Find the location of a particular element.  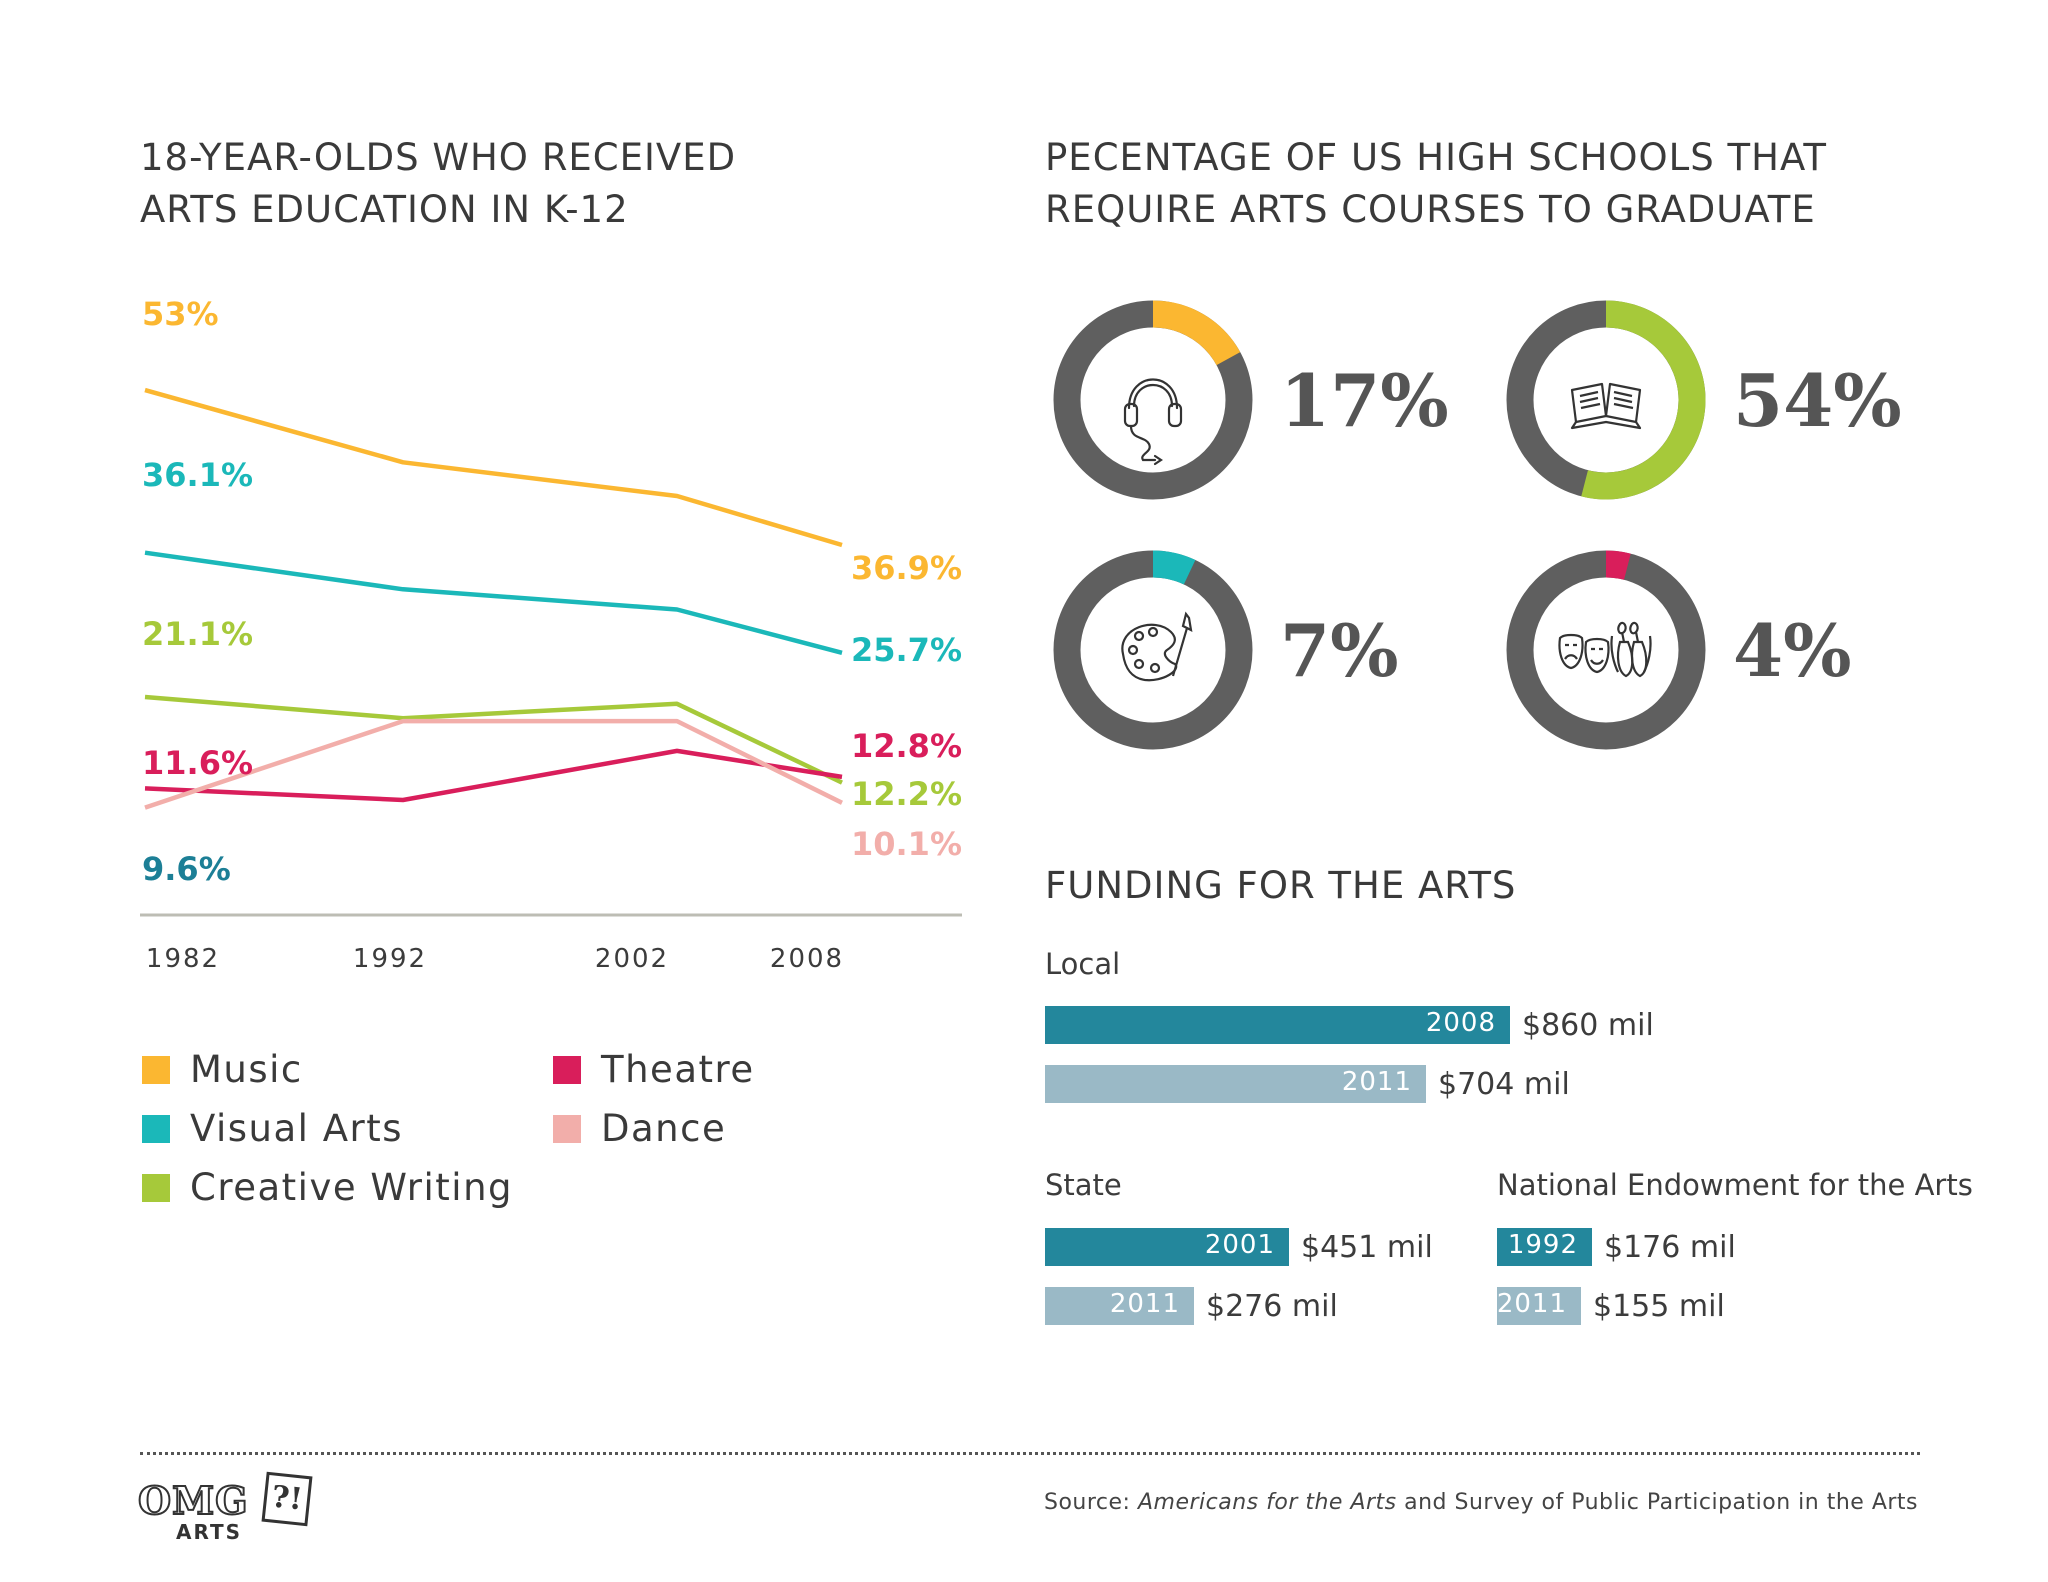

legend-item-theatre: Theatre is located at coordinates (654, 1069).